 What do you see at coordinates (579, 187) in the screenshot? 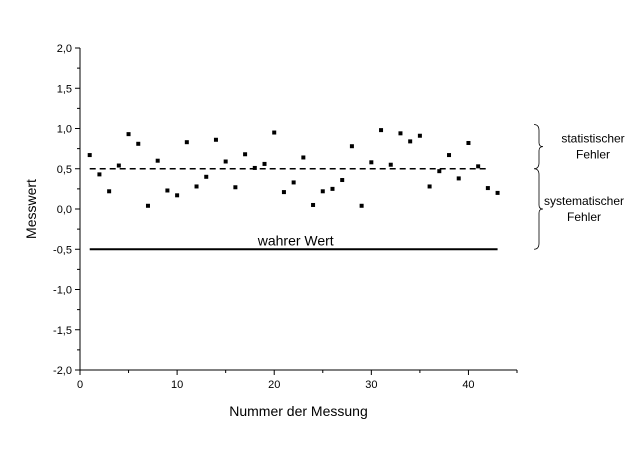
I see `annotations: statistischer Fehler systematischer Fehler` at bounding box center [579, 187].